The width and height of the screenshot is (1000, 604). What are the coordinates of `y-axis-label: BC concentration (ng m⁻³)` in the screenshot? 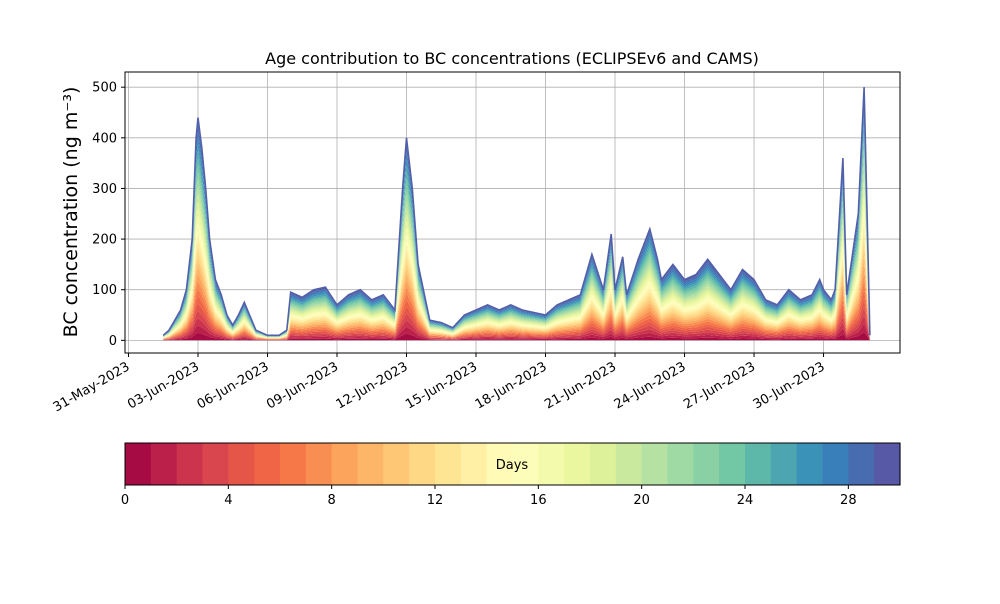 It's located at (71, 212).